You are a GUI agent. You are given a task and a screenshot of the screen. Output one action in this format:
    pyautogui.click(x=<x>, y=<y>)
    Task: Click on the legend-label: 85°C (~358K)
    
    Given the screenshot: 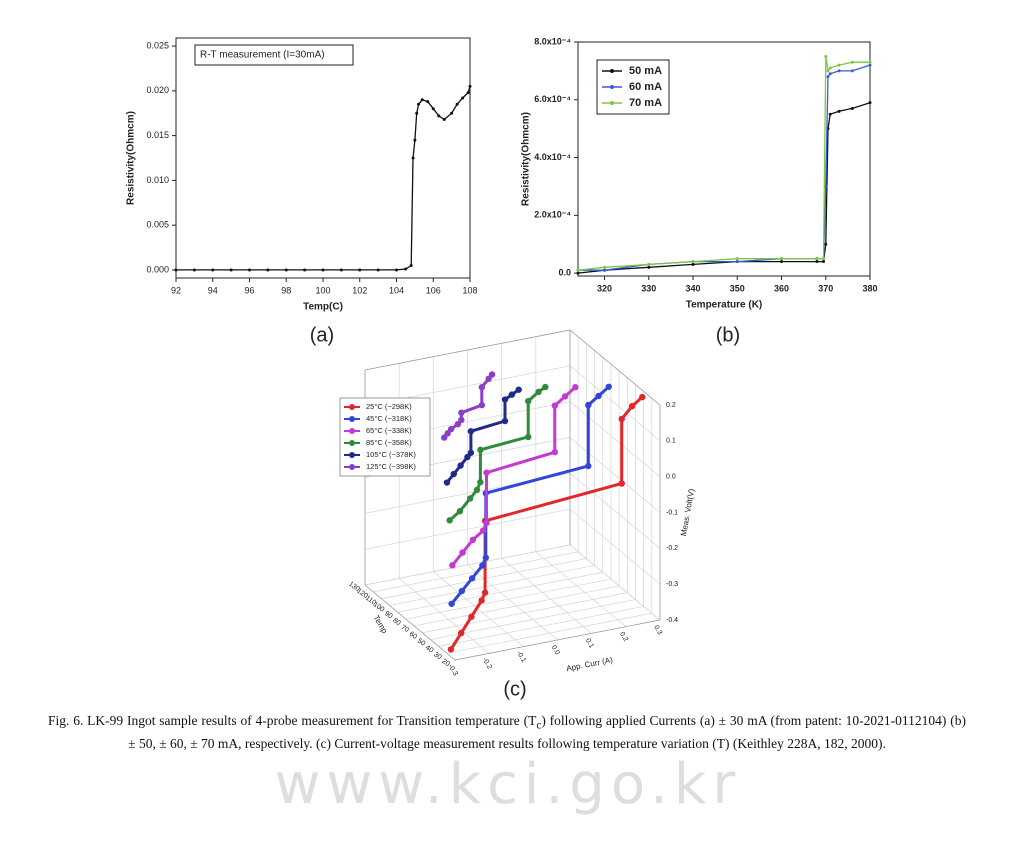 What is the action you would take?
    pyautogui.click(x=389, y=442)
    